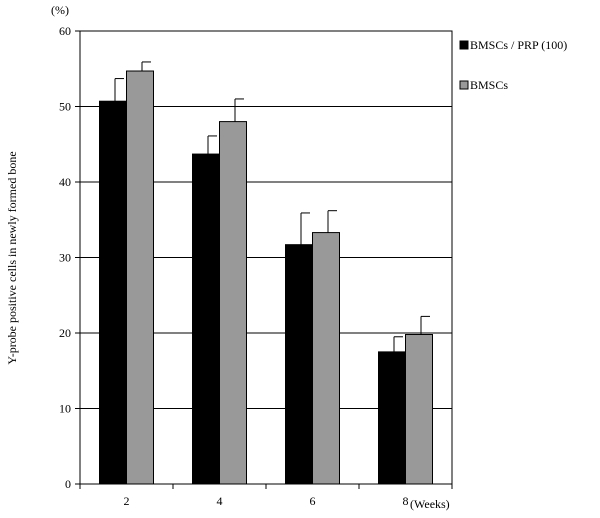  What do you see at coordinates (220, 501) in the screenshot?
I see `x-tick-label: 4` at bounding box center [220, 501].